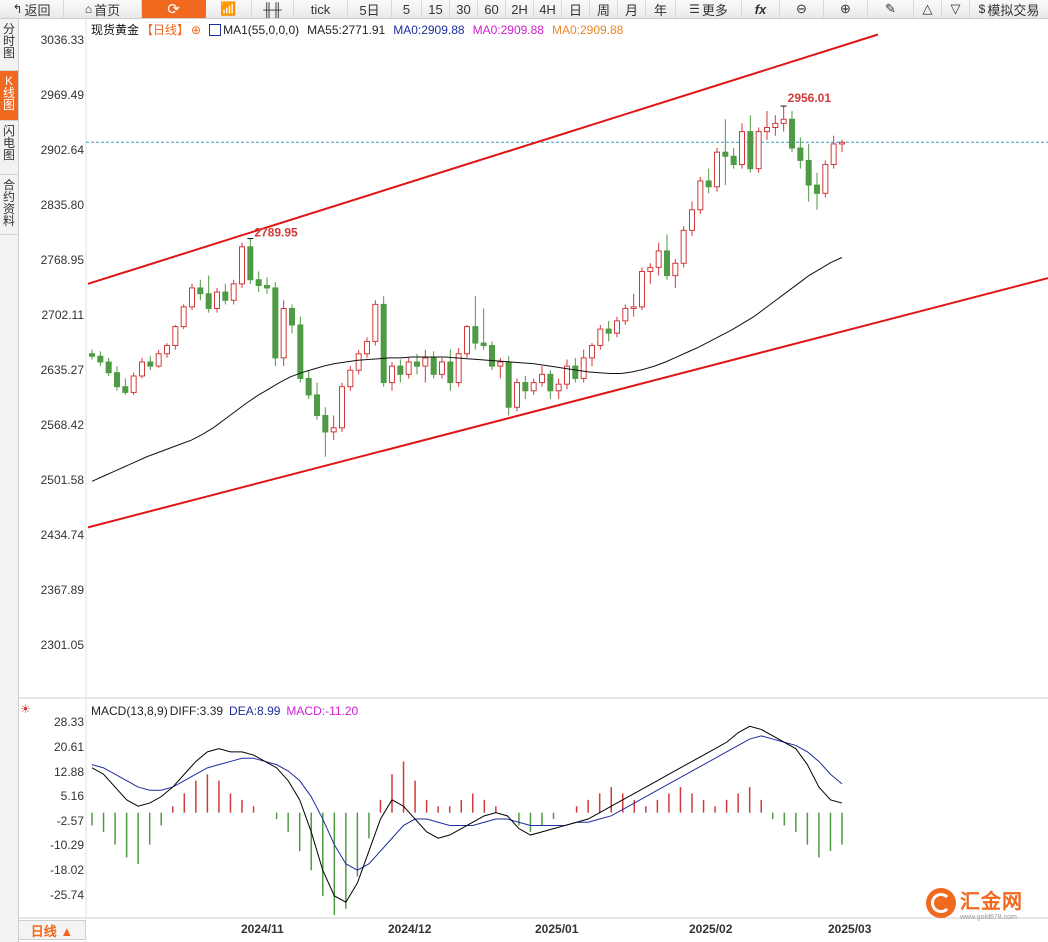  What do you see at coordinates (467, 803) in the screenshot?
I see `dea-line` at bounding box center [467, 803].